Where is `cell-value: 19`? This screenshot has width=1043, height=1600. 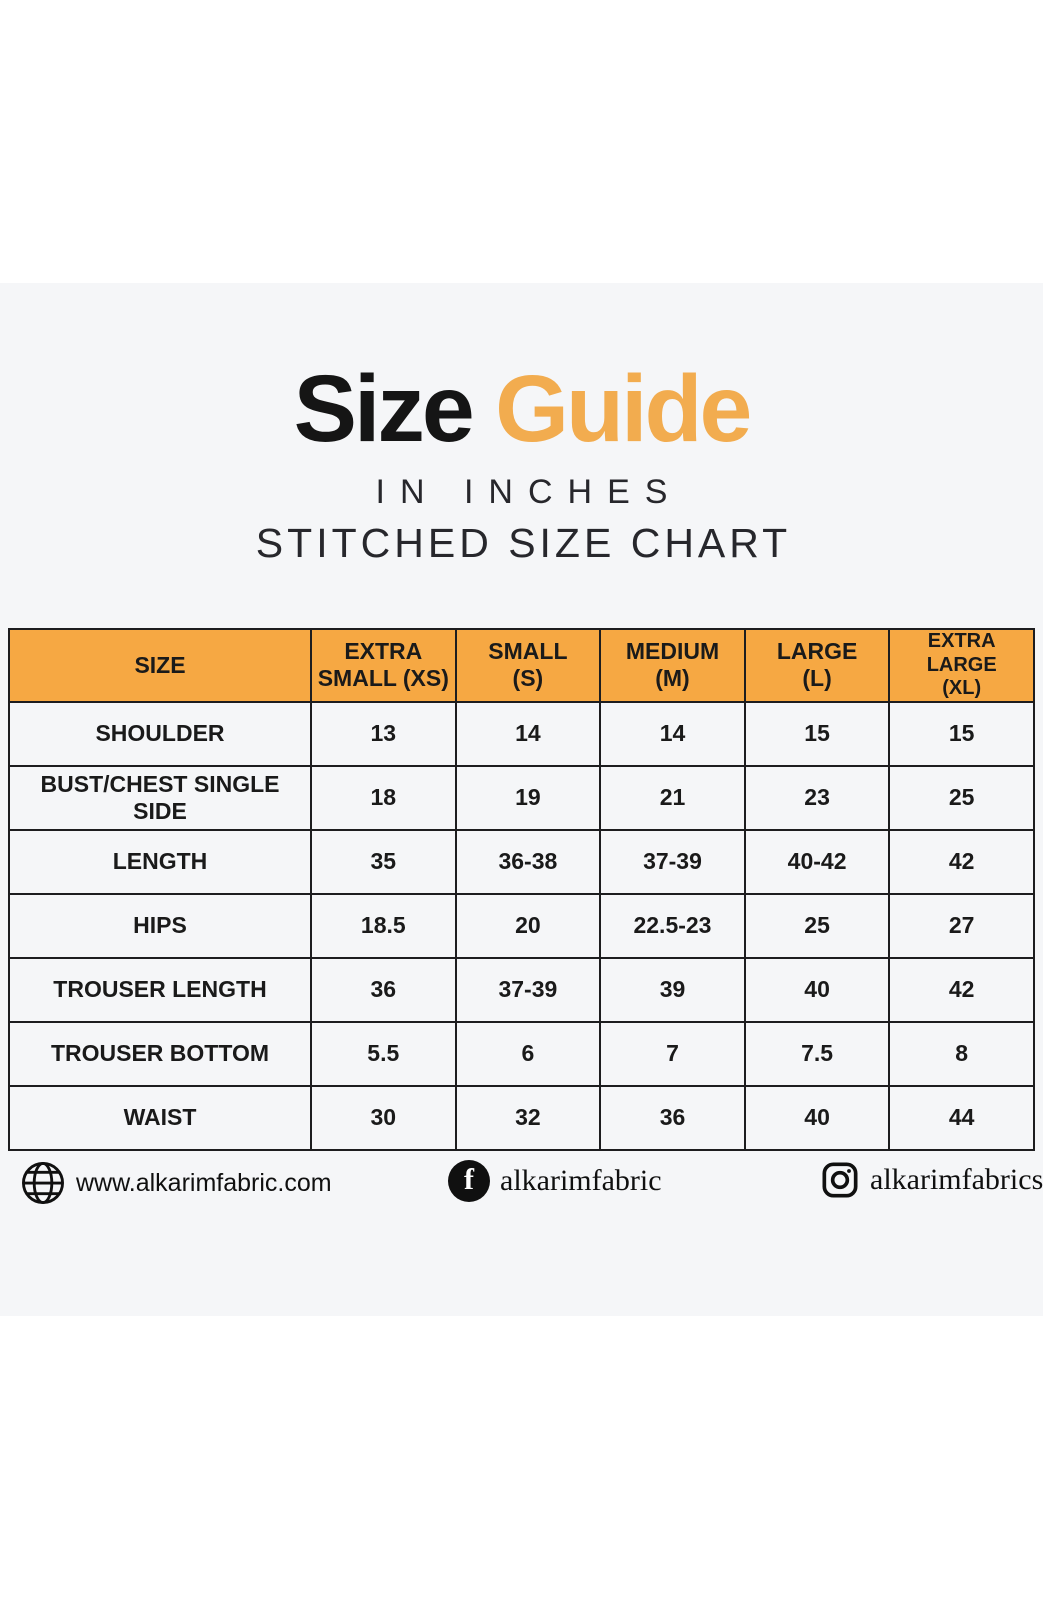
cell-value: 19 is located at coordinates (528, 797).